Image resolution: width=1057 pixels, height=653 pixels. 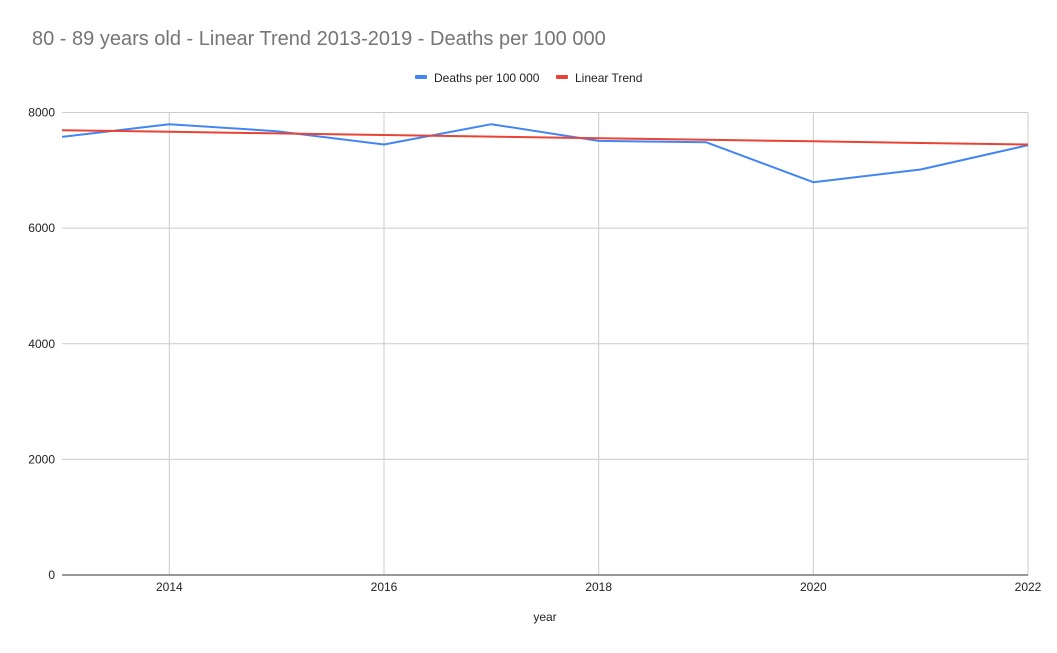 I want to click on x-tick-label: 2022, so click(x=1028, y=587).